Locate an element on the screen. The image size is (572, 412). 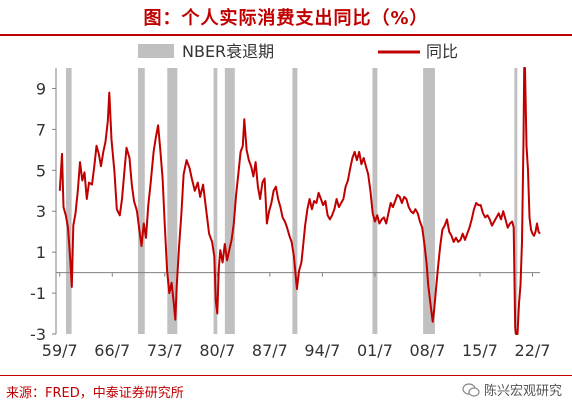
y-tick-label--1: -1 is located at coordinates (38, 293).